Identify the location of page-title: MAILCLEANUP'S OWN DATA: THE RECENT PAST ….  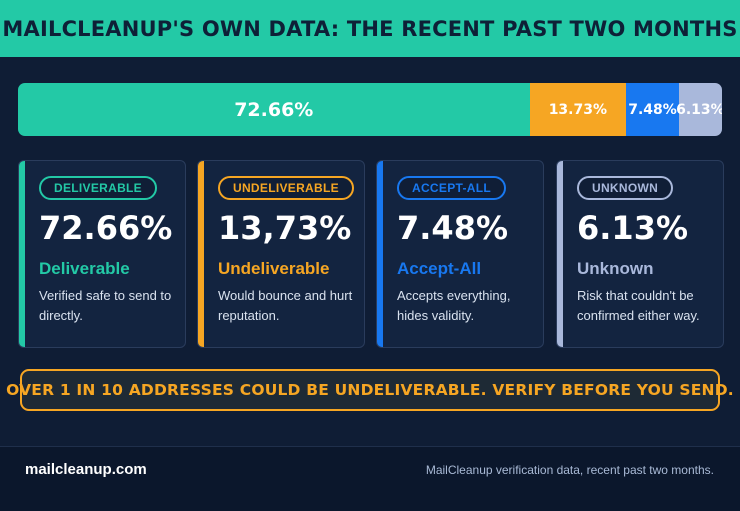
(370, 28).